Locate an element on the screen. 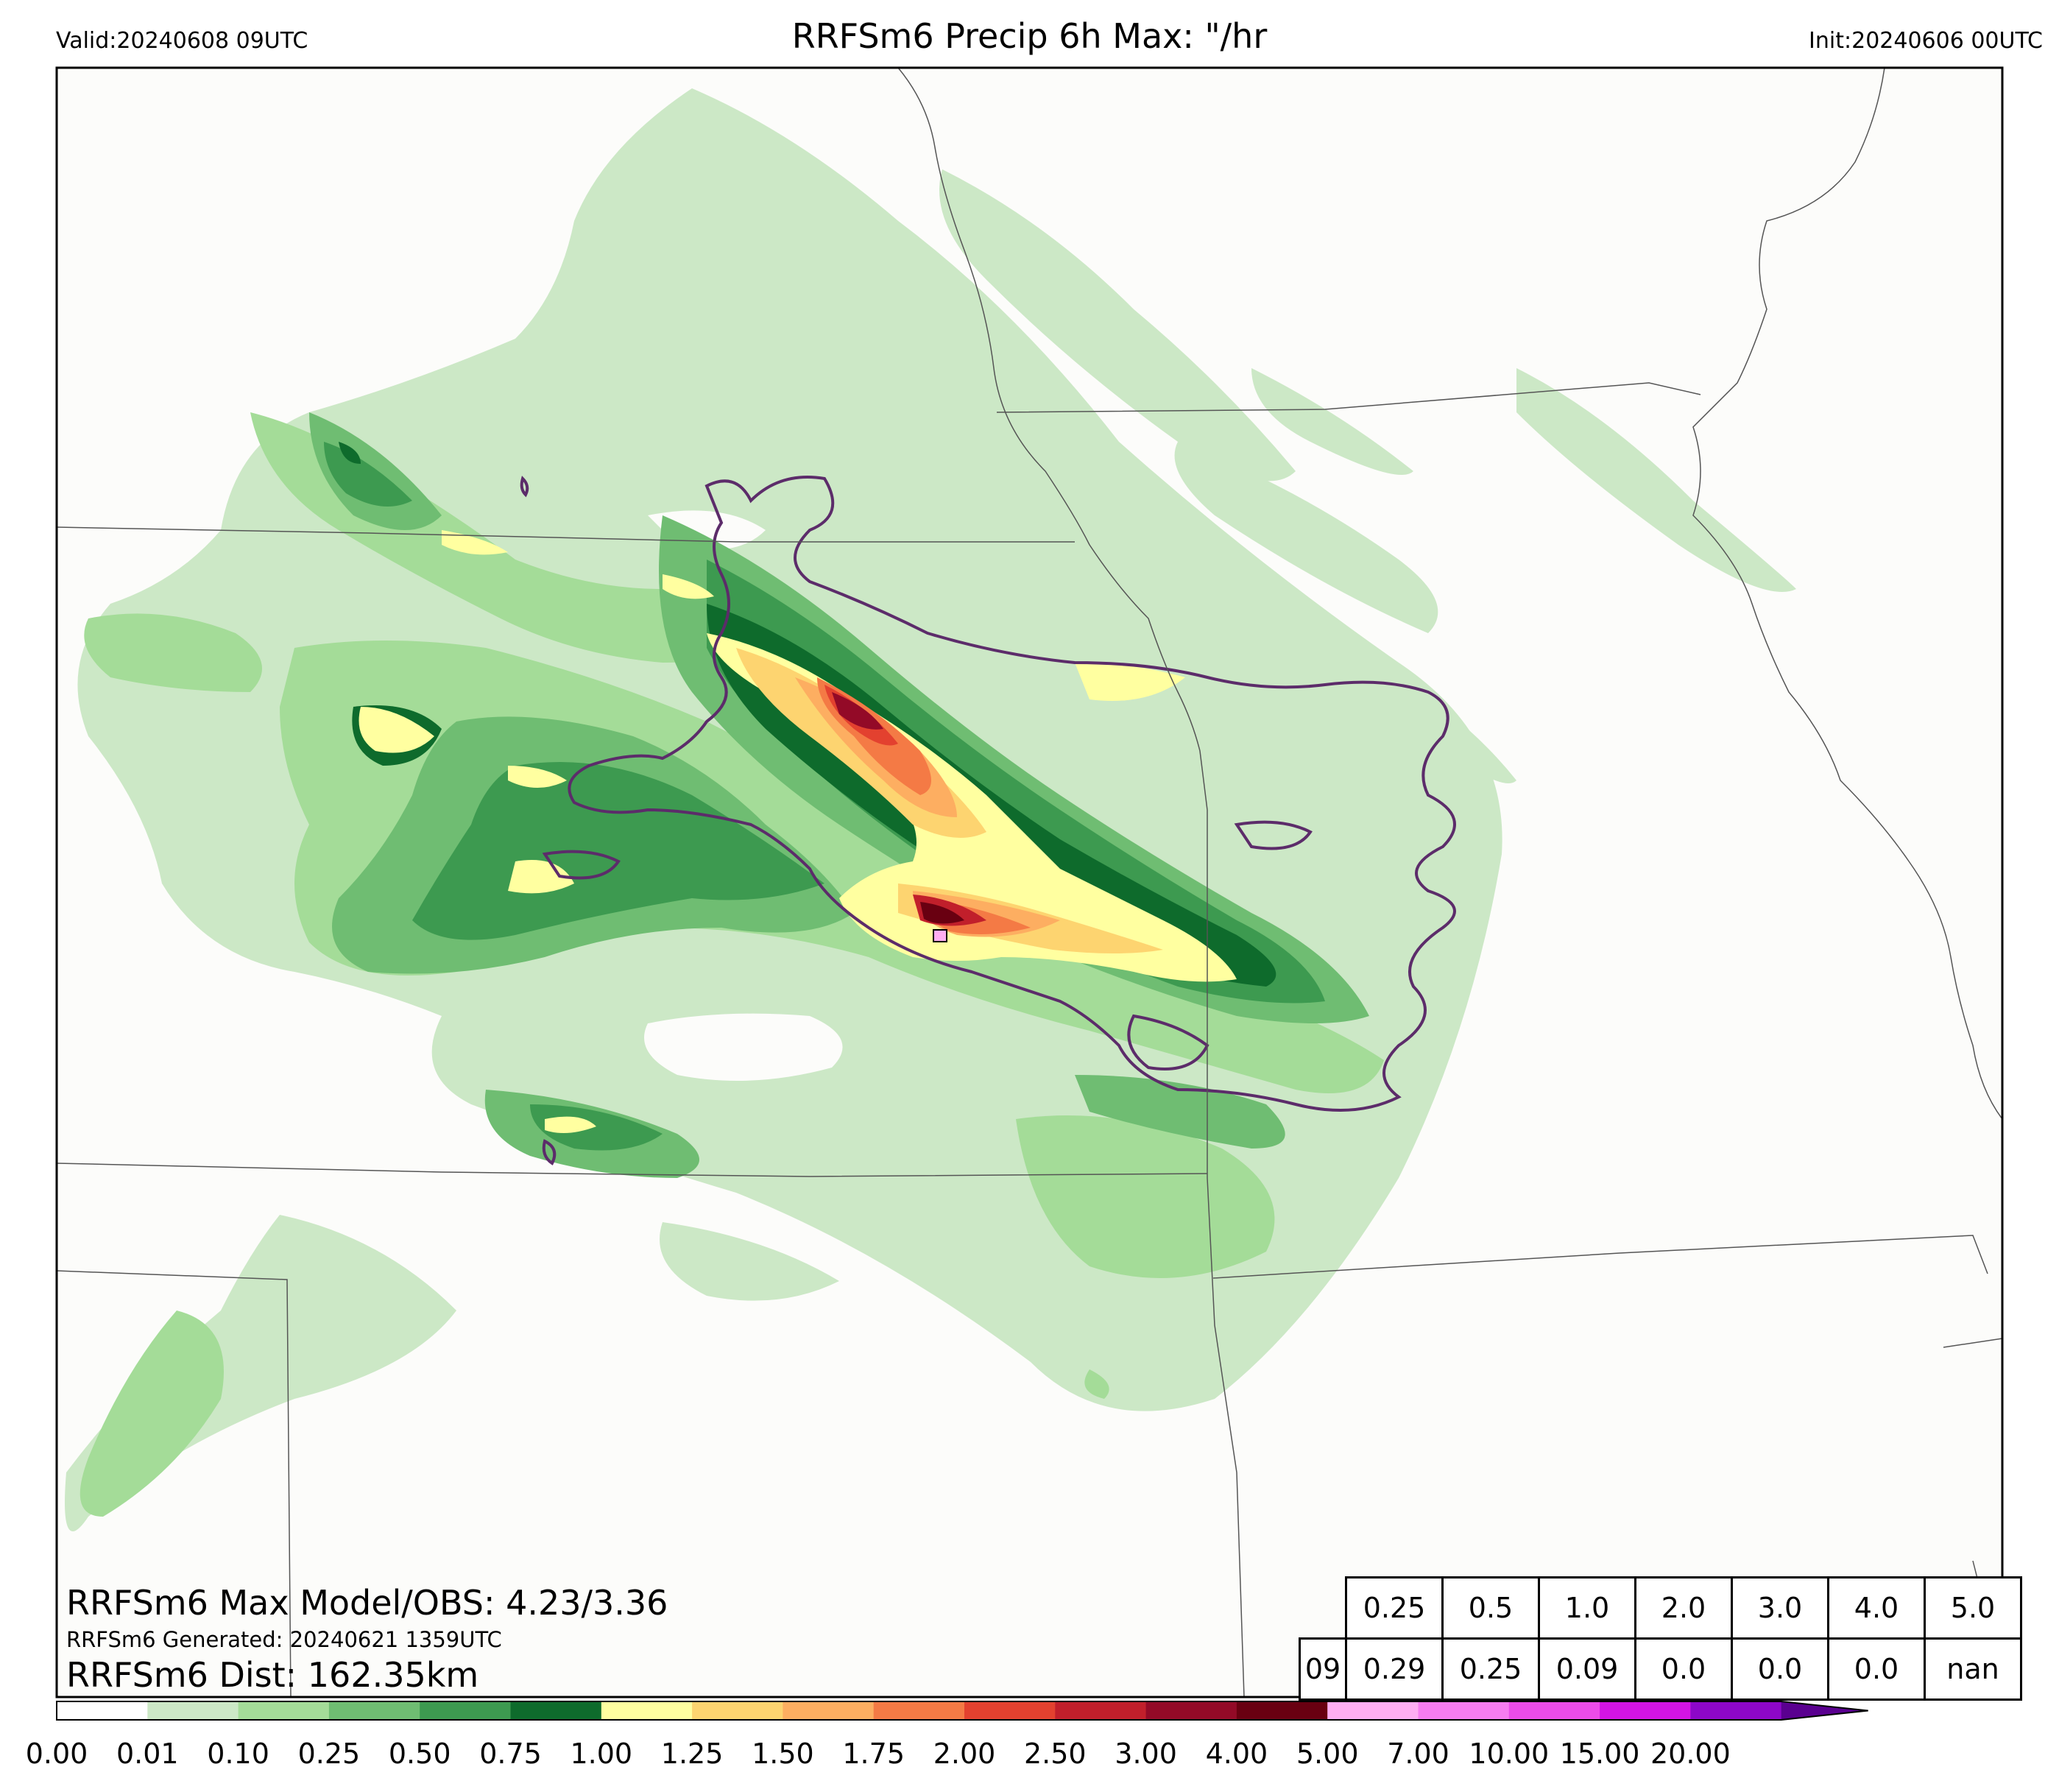  colorbar-tick-label: 4.00 is located at coordinates (1237, 1754).